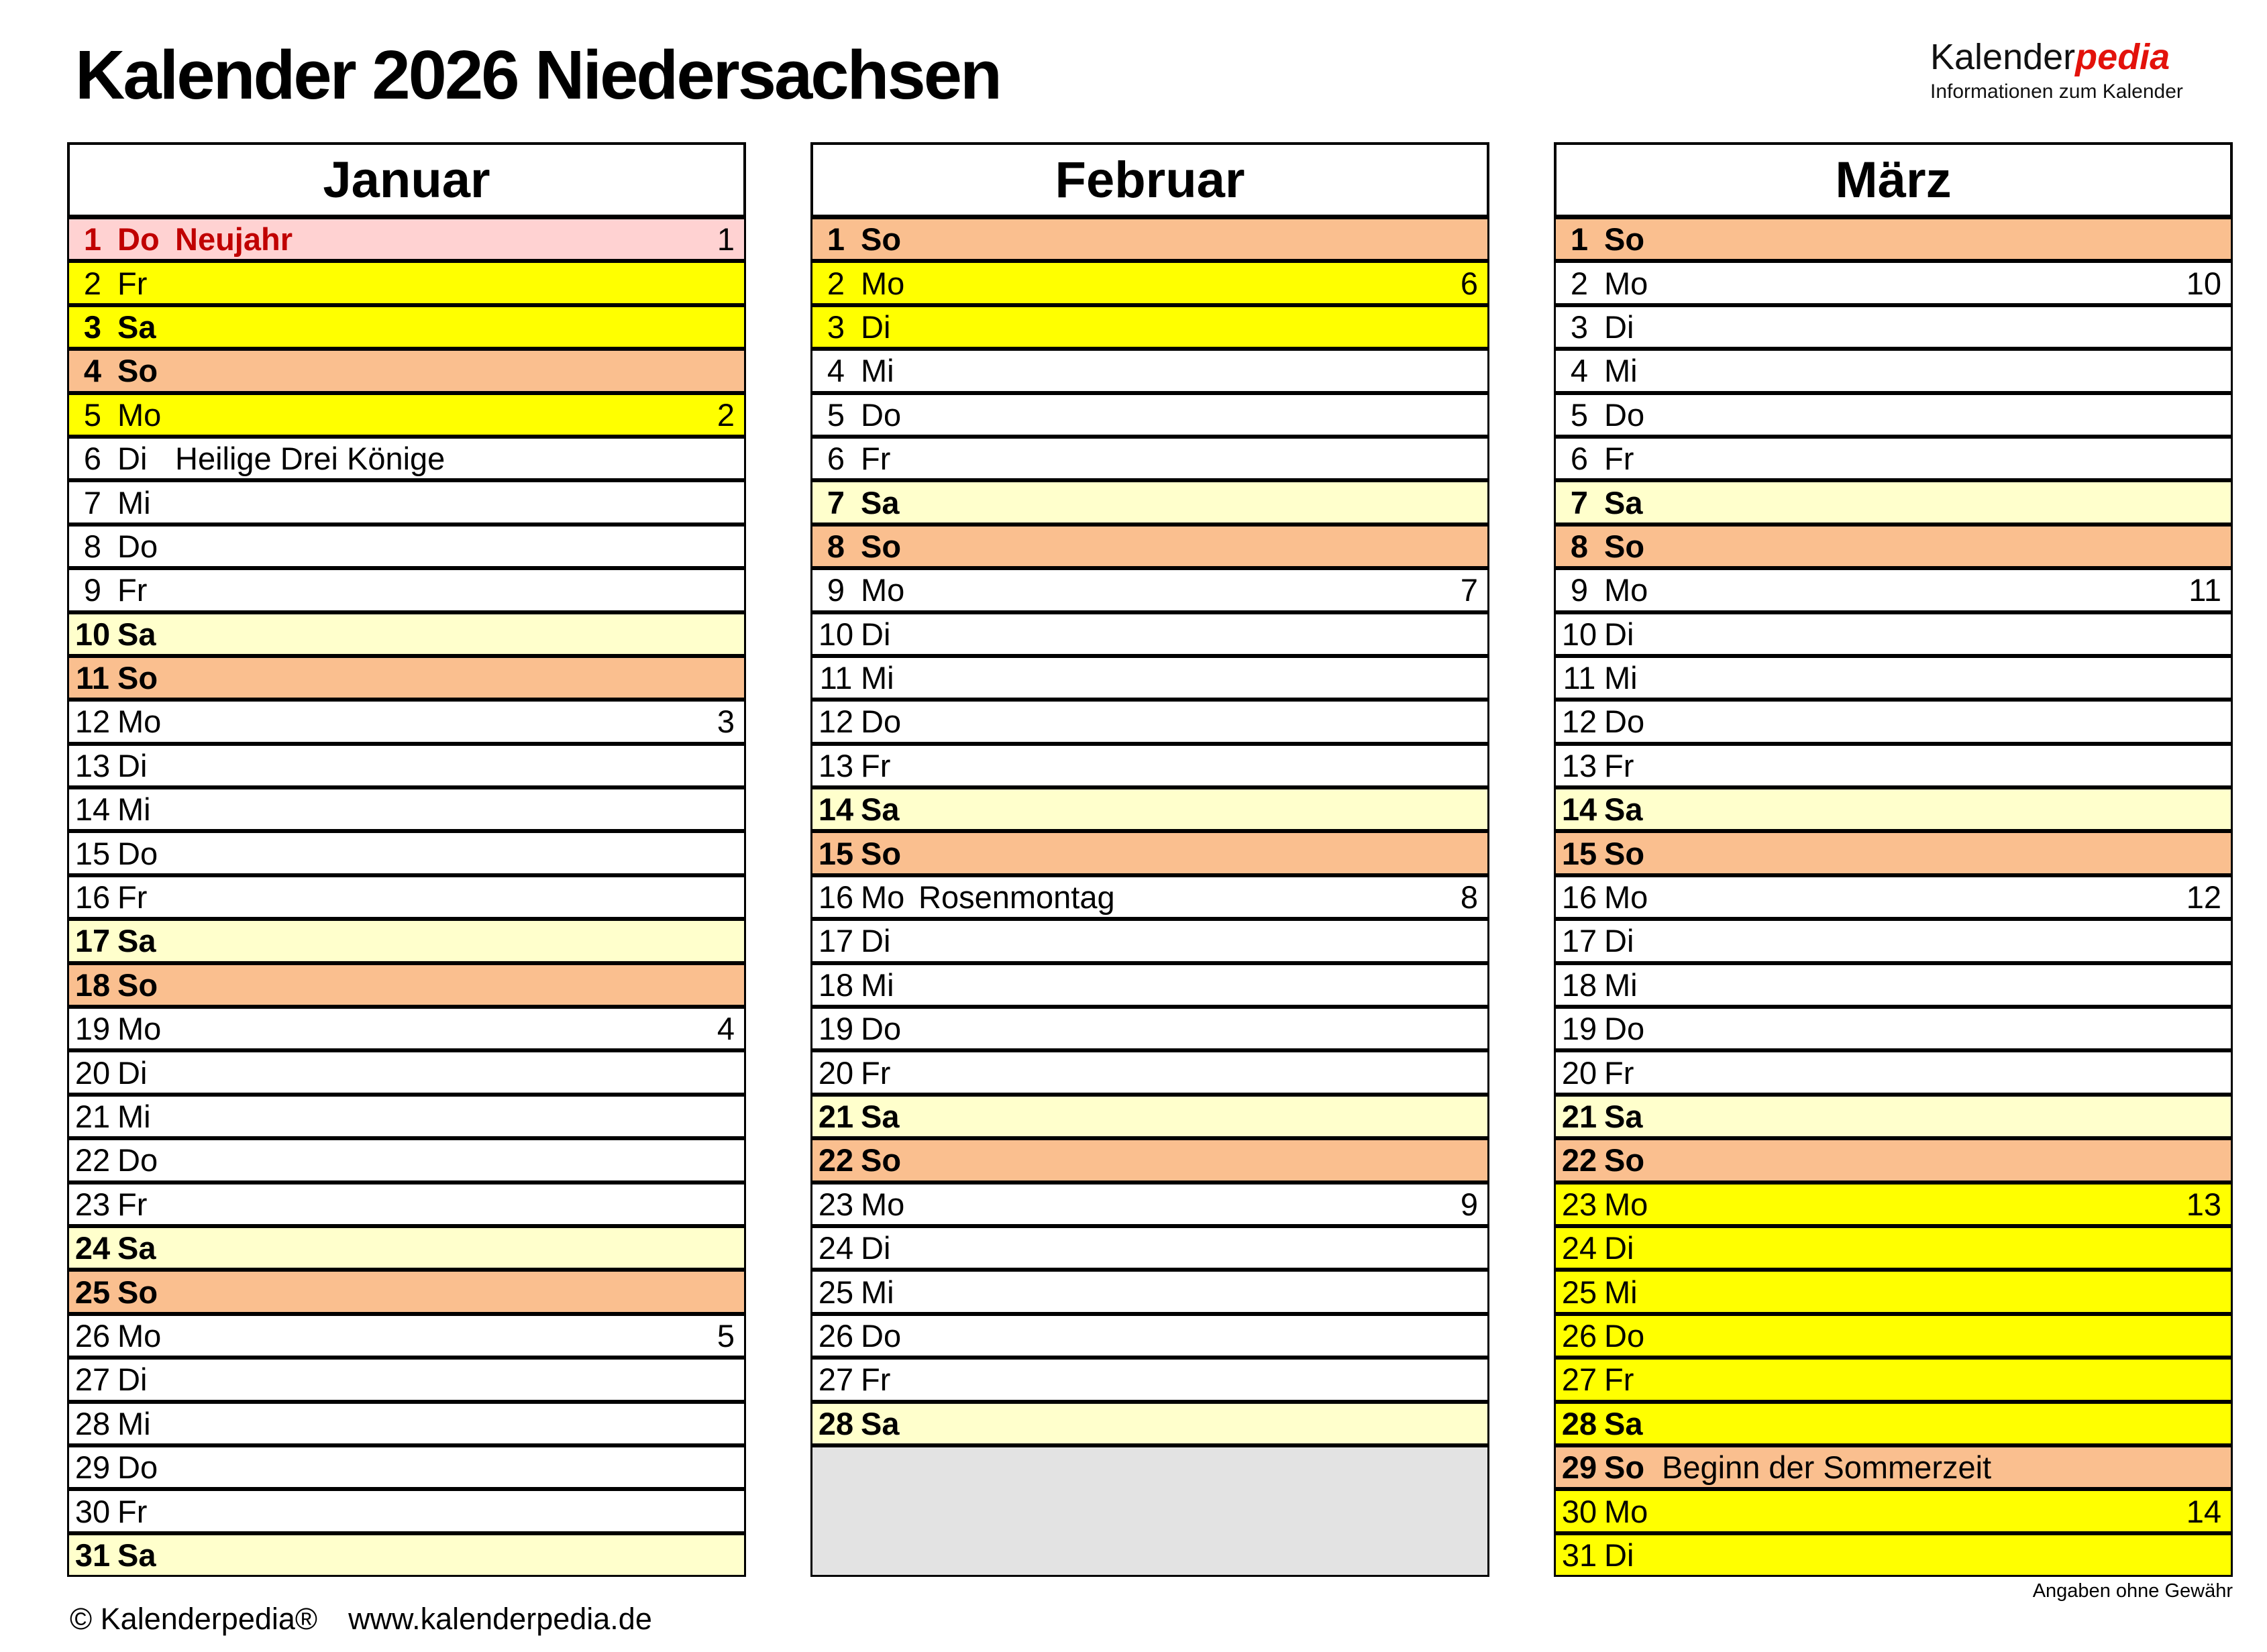  Describe the element at coordinates (1579, 1029) in the screenshot. I see `day-number: 19` at that location.